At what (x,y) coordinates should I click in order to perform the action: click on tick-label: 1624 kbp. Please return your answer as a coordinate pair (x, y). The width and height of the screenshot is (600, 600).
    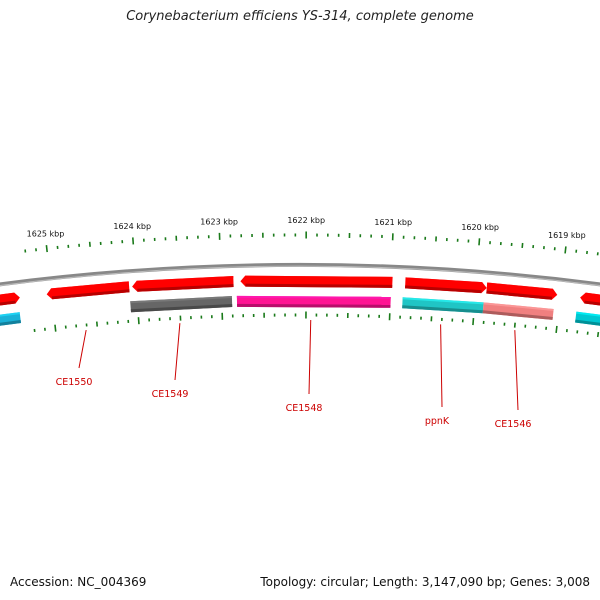
    Looking at the image, I should click on (132, 226).